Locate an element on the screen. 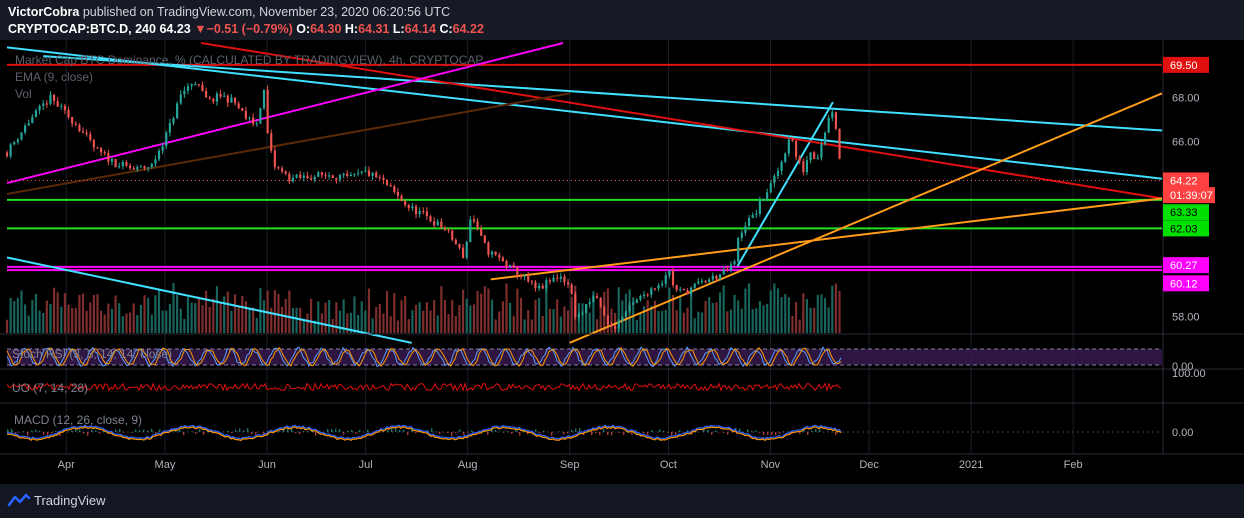 Image resolution: width=1244 pixels, height=518 pixels. price-label: 64.22 is located at coordinates (1184, 181).